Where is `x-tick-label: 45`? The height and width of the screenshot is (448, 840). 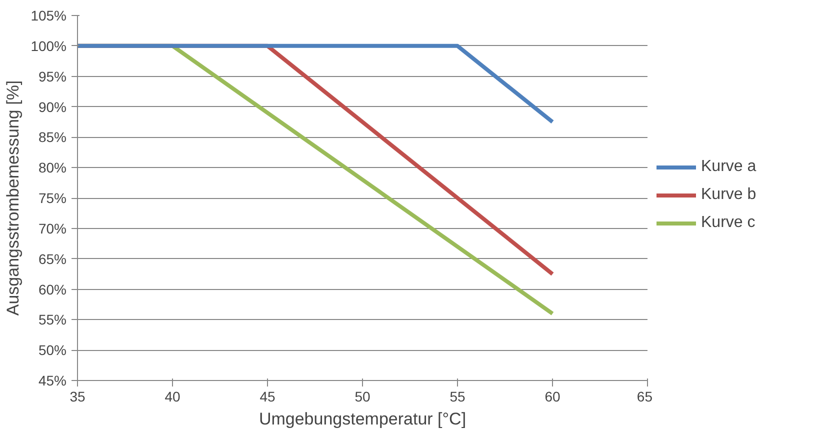
x-tick-label: 45 is located at coordinates (268, 396).